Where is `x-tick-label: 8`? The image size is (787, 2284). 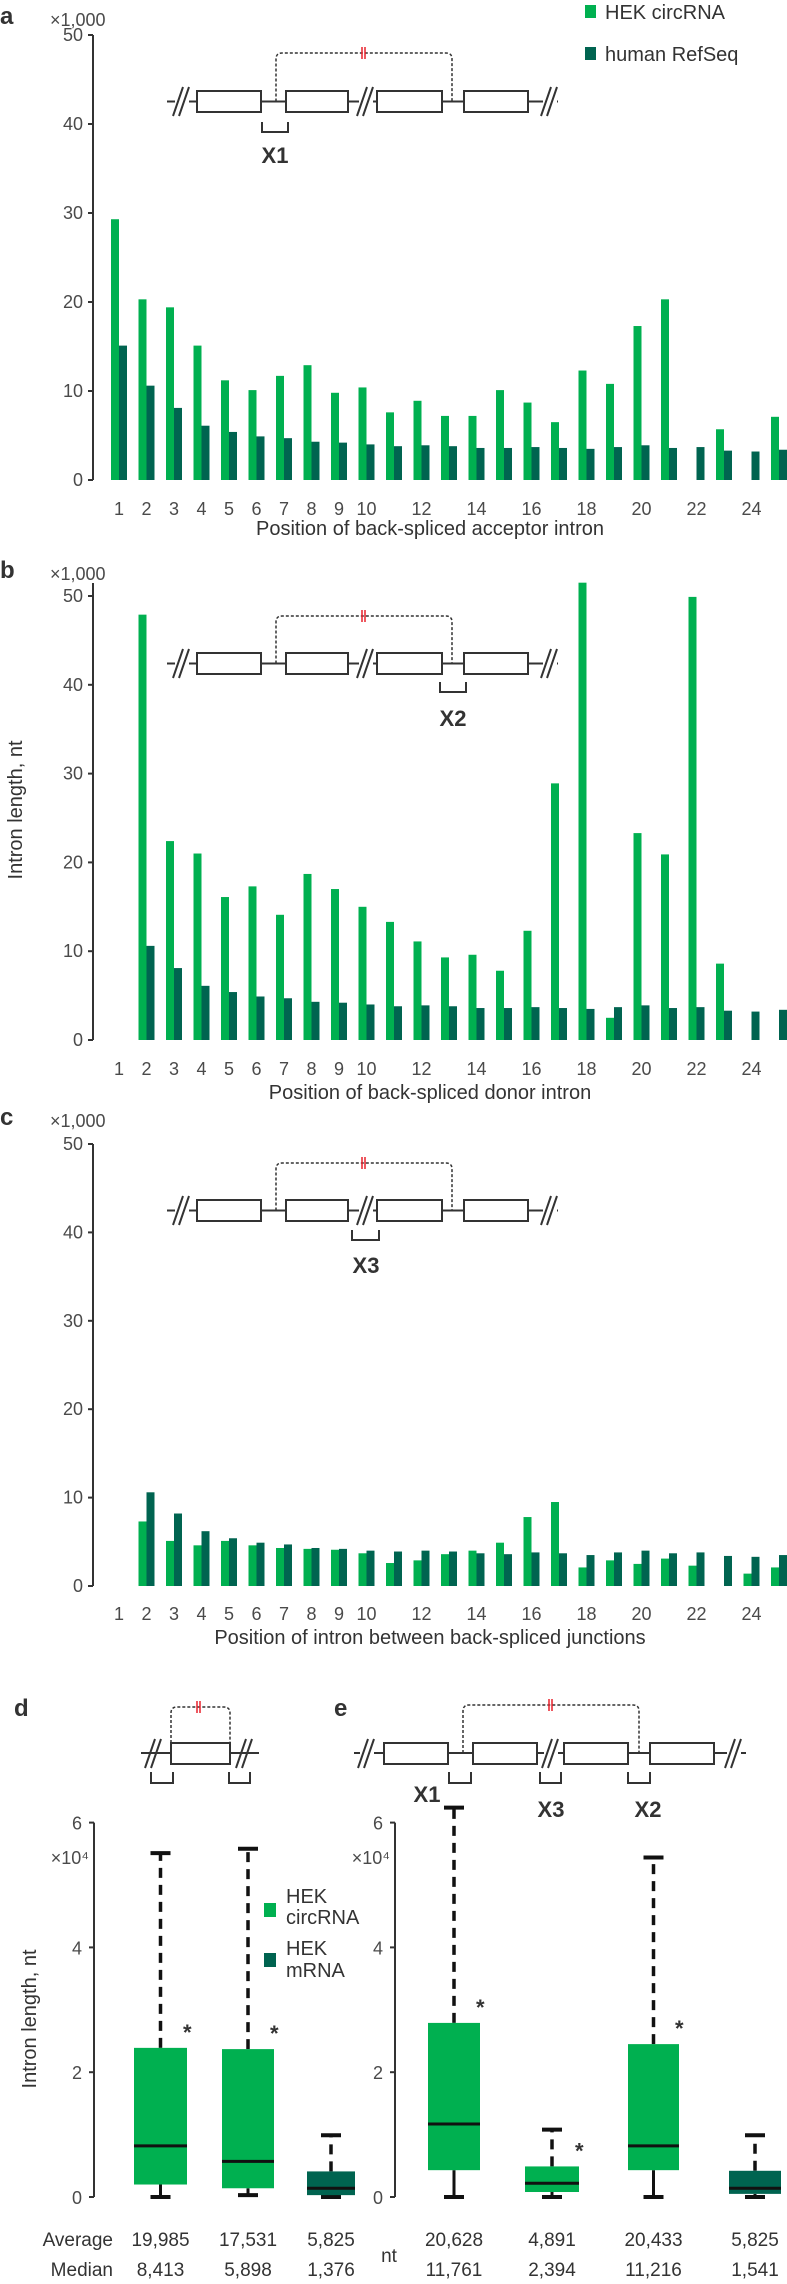
x-tick-label: 8 is located at coordinates (311, 509).